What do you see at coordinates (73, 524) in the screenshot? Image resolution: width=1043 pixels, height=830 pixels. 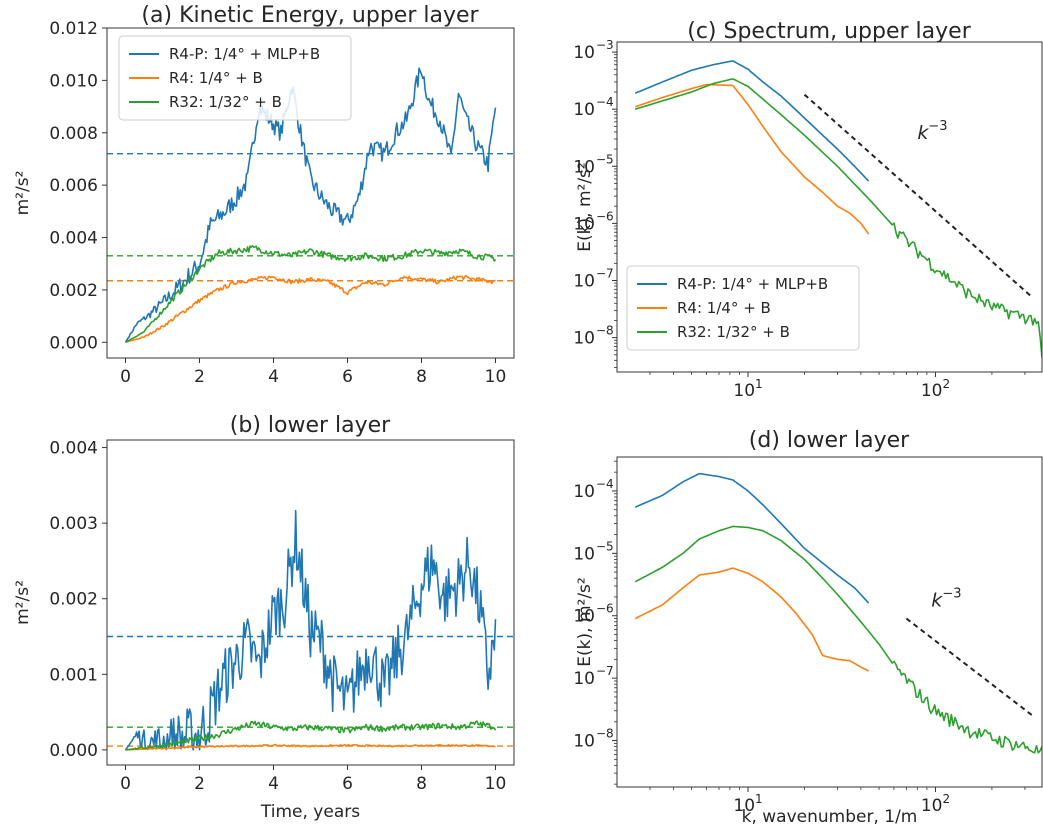 I see `y-tick-label: 0.003` at bounding box center [73, 524].